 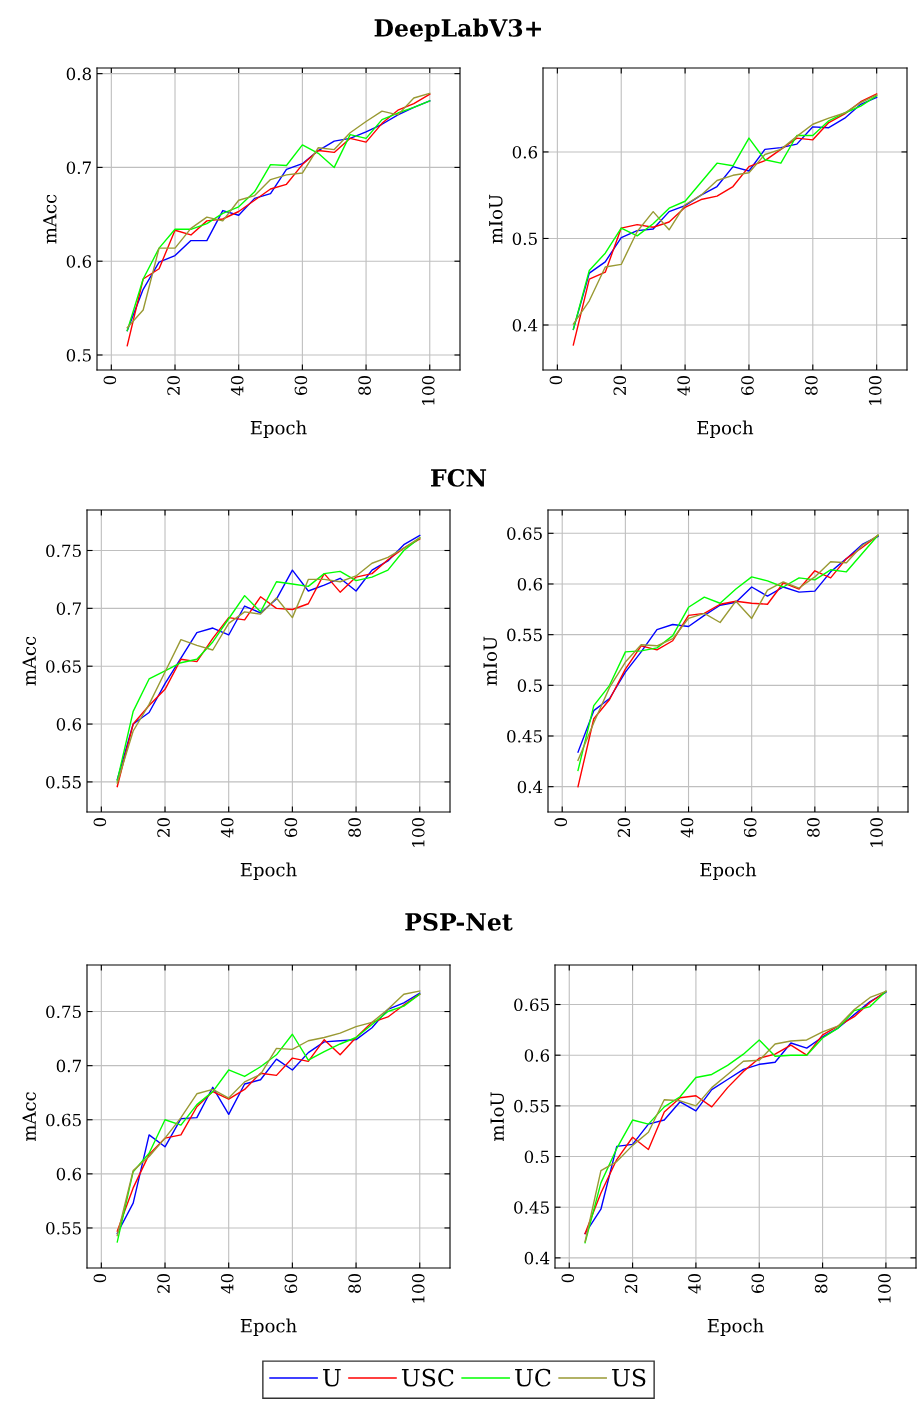 What do you see at coordinates (459, 477) in the screenshot?
I see `chart-title: FCN` at bounding box center [459, 477].